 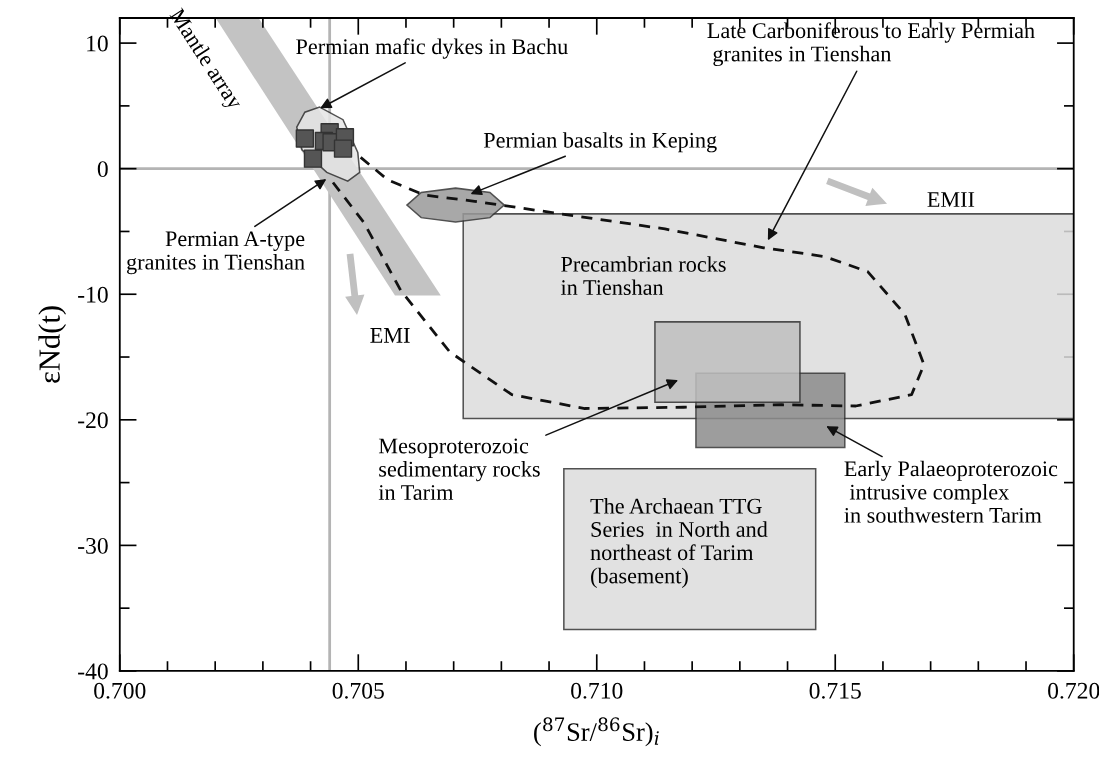 What do you see at coordinates (459, 469) in the screenshot?
I see `annotation: Mesoproterozoic sedimentary rocks in Tarim` at bounding box center [459, 469].